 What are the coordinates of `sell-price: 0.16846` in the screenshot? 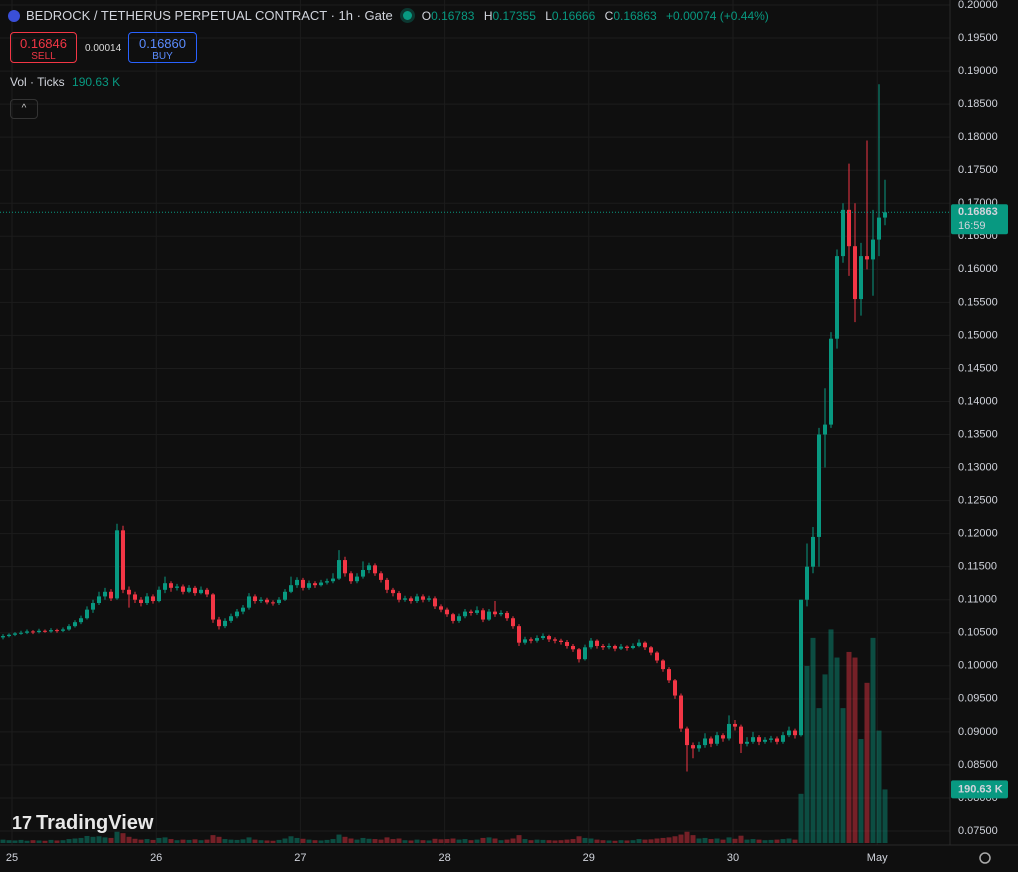 It's located at (43, 43).